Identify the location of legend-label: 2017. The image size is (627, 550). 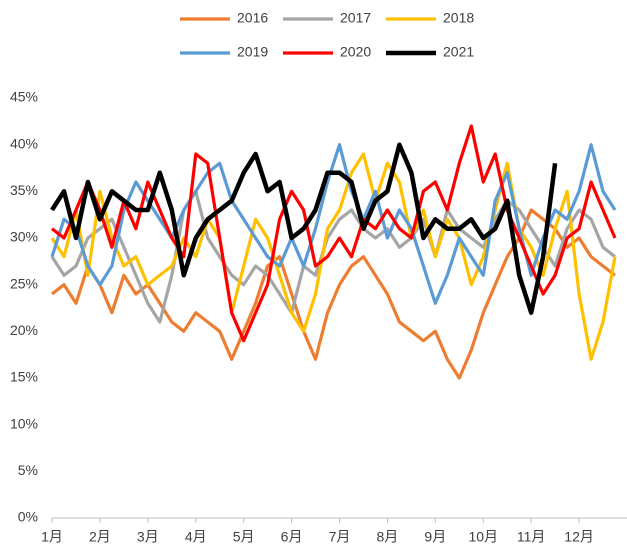
(355, 18).